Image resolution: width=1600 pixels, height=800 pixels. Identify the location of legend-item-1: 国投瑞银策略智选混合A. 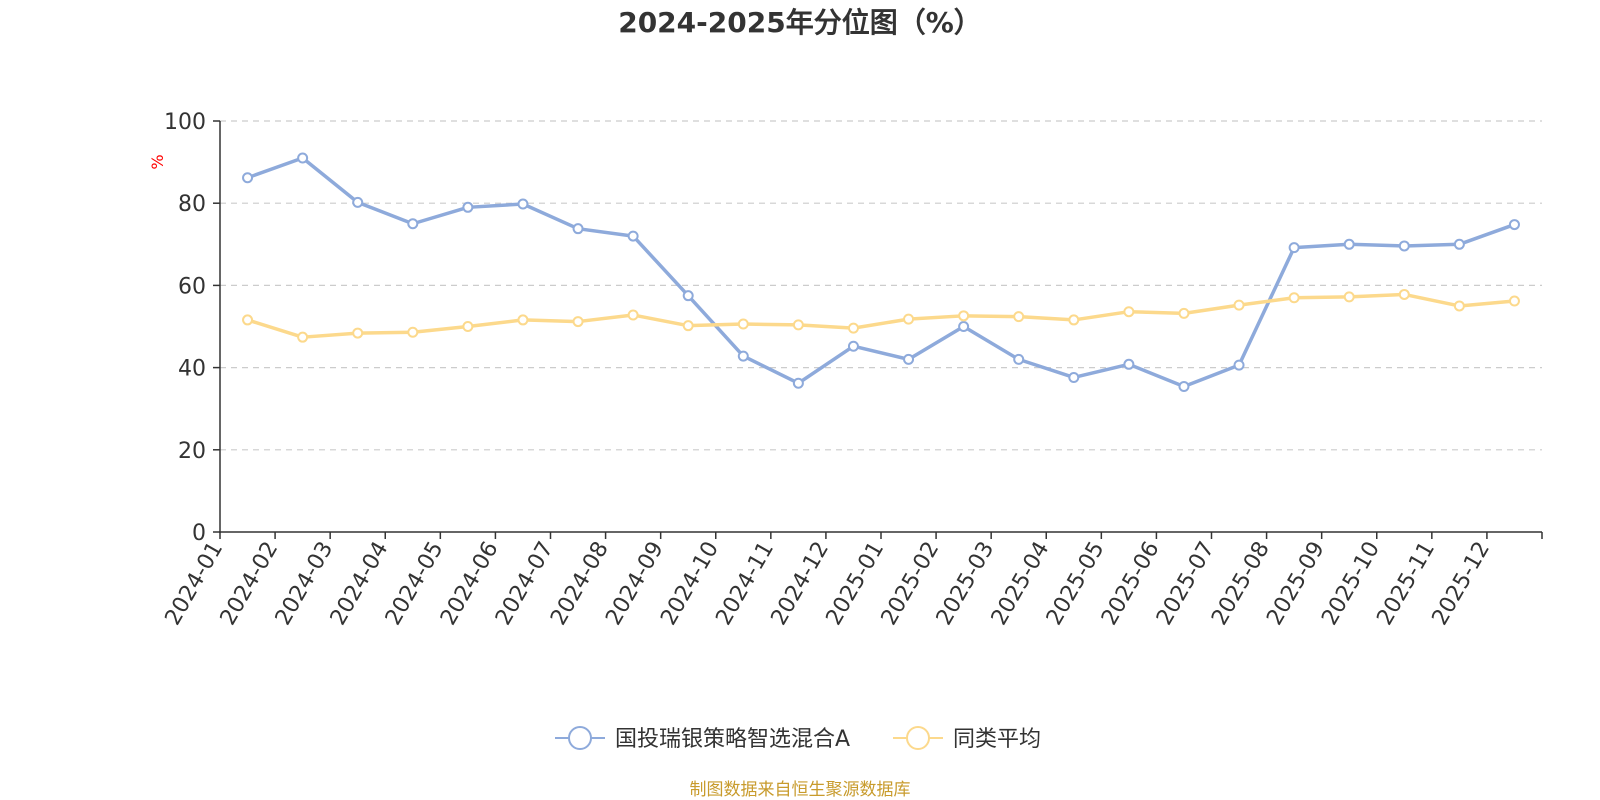
(702, 739).